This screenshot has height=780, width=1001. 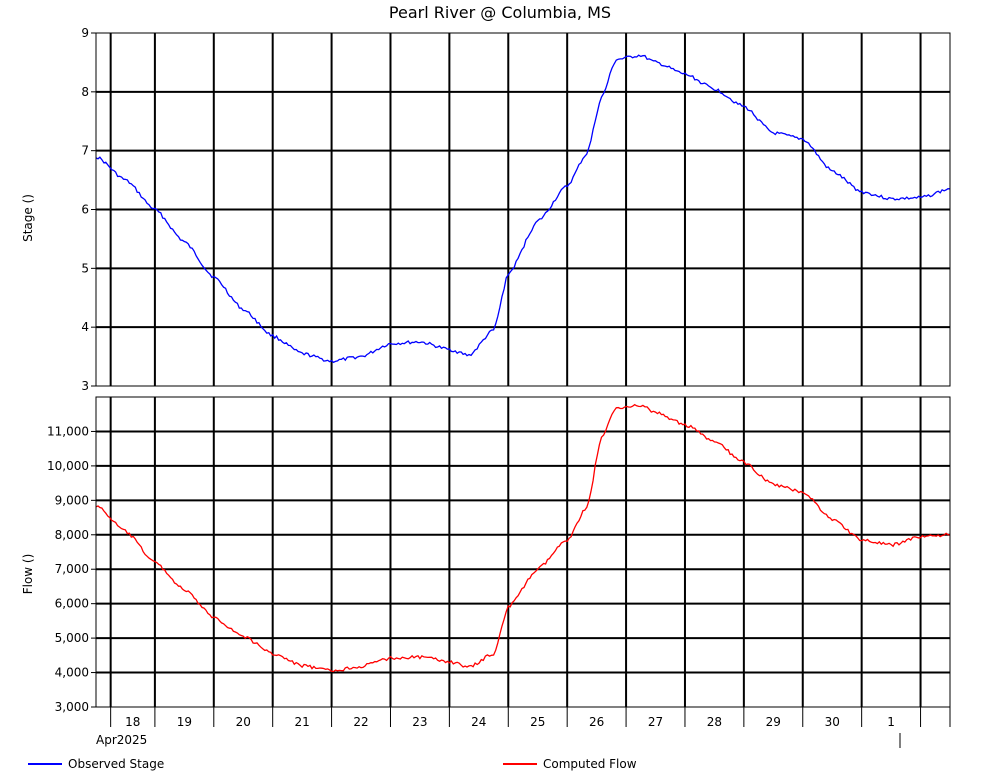 I want to click on legend-label-observed-stage: Observed Stage, so click(x=116, y=764).